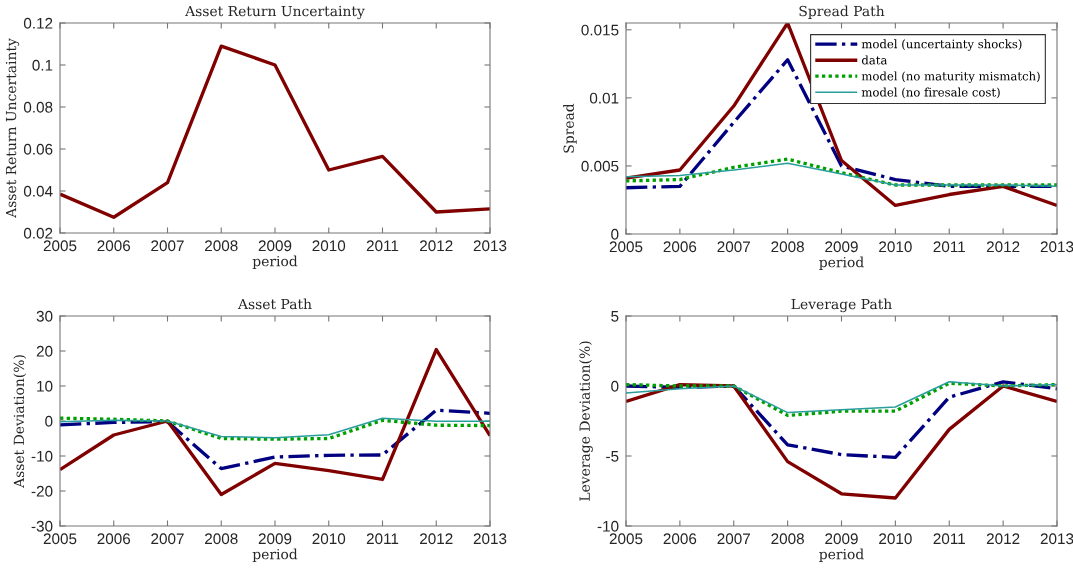  Describe the element at coordinates (42, 65) in the screenshot. I see `y-tick-label: 0.1` at that location.